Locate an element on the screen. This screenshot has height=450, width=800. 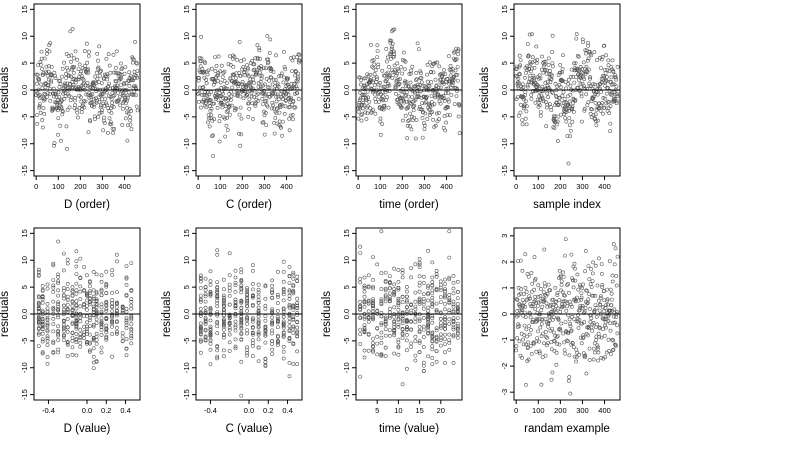
x-tick-label: 0.0 is located at coordinates (87, 410).